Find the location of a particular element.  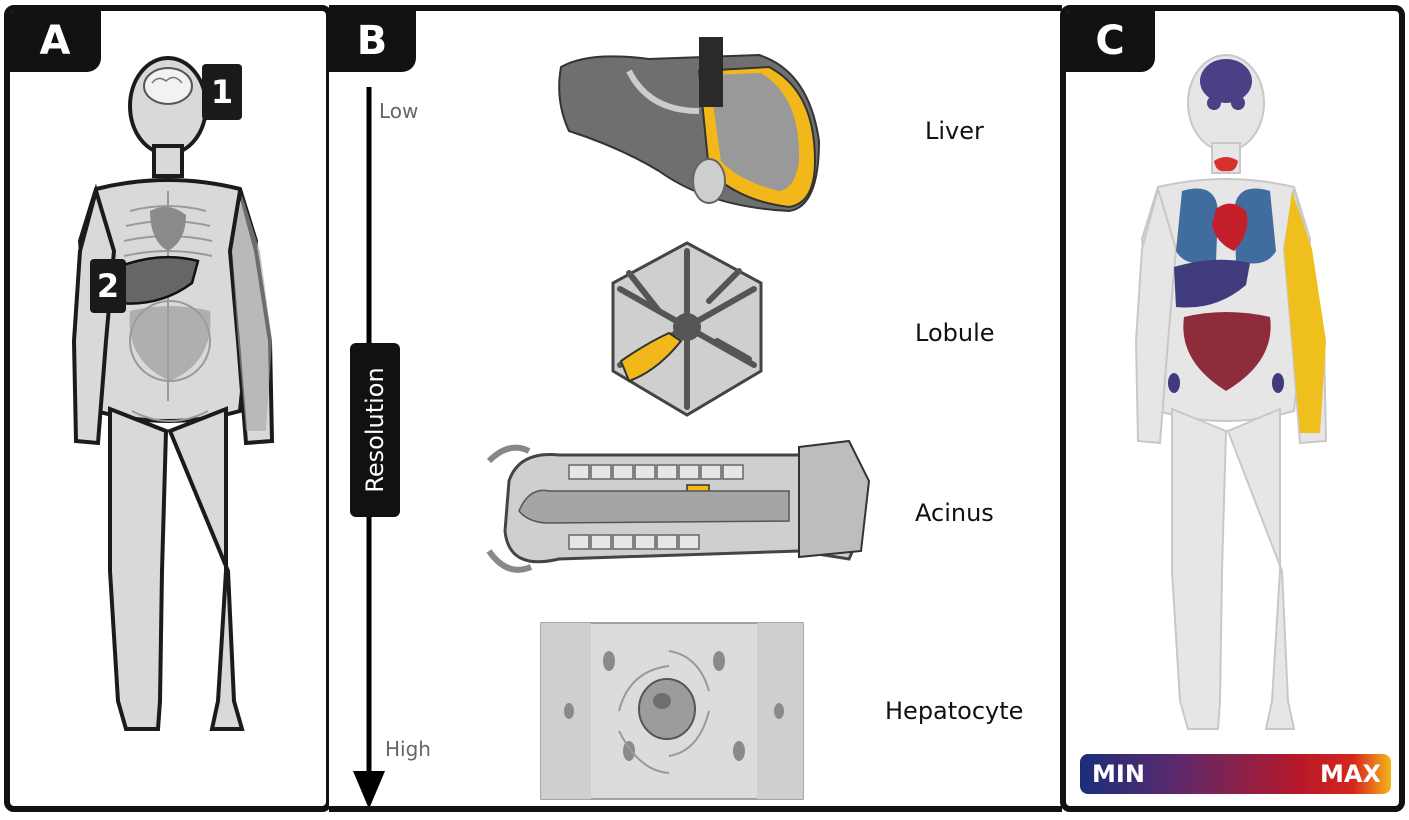

marker-2: 2 is located at coordinates (108, 286).